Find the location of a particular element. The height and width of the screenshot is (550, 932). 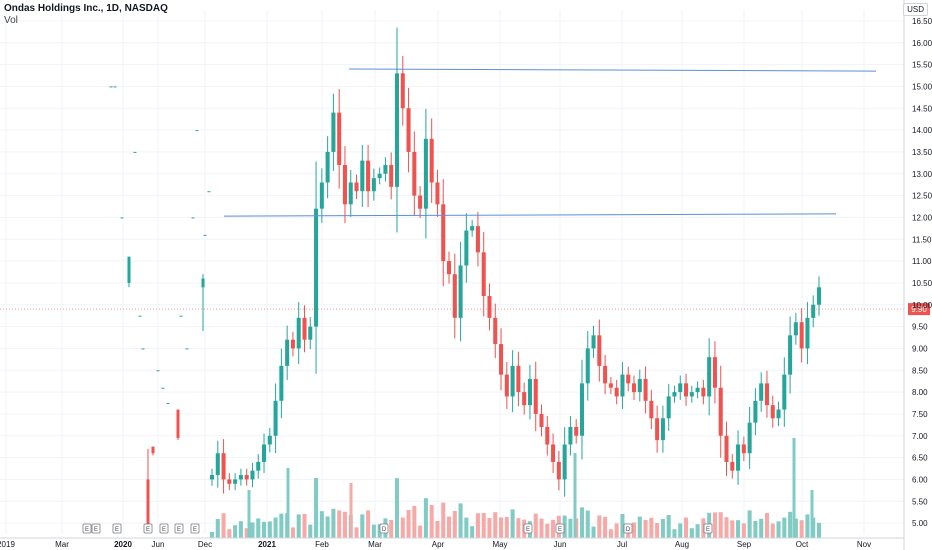

price-tick-label: 14.50 is located at coordinates (922, 108).